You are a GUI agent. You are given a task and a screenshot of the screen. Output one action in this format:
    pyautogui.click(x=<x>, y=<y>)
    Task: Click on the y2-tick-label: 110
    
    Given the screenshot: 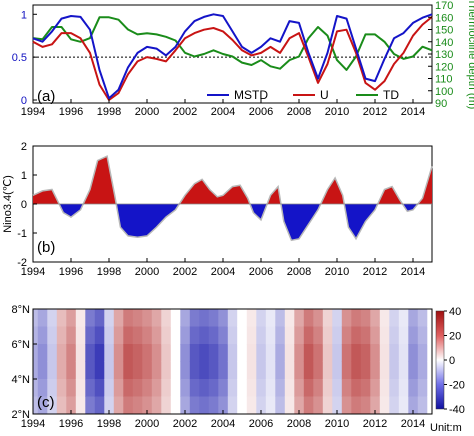 What is the action you would take?
    pyautogui.click(x=444, y=80)
    